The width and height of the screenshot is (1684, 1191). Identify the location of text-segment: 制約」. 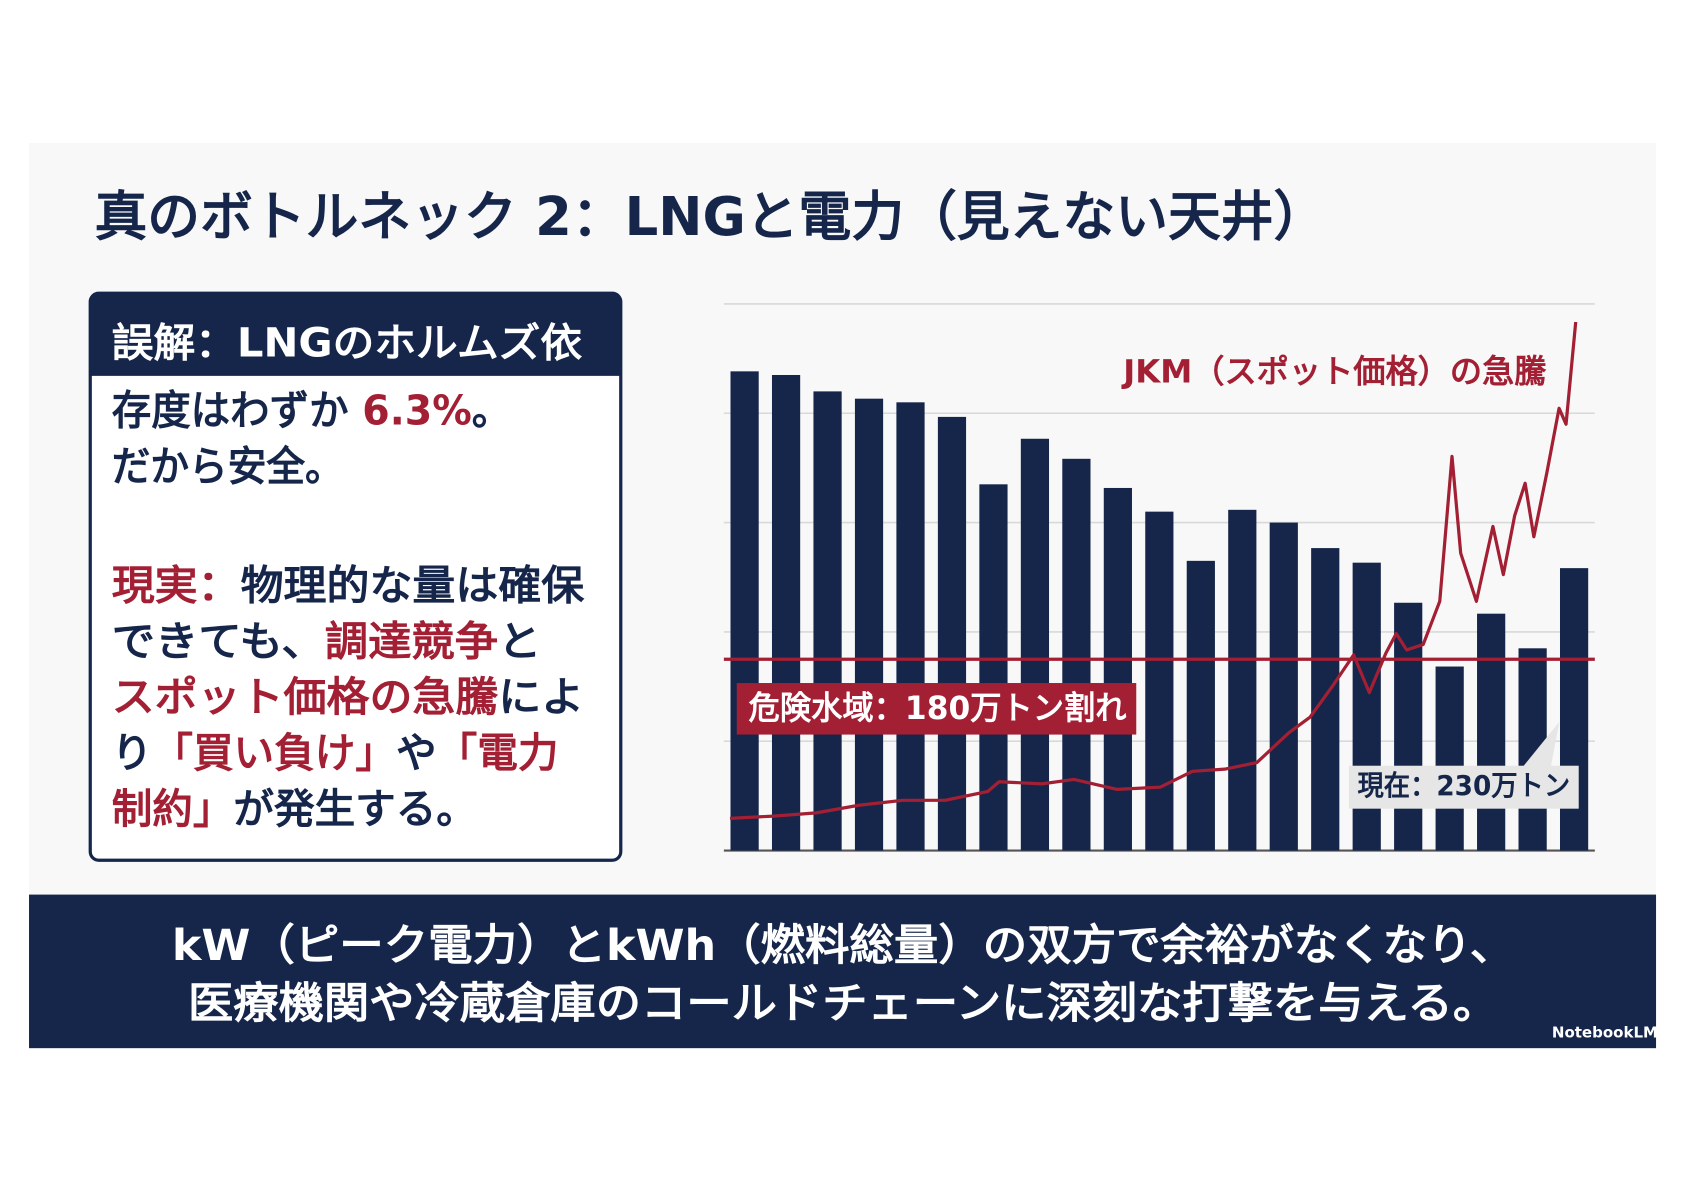
(173, 809).